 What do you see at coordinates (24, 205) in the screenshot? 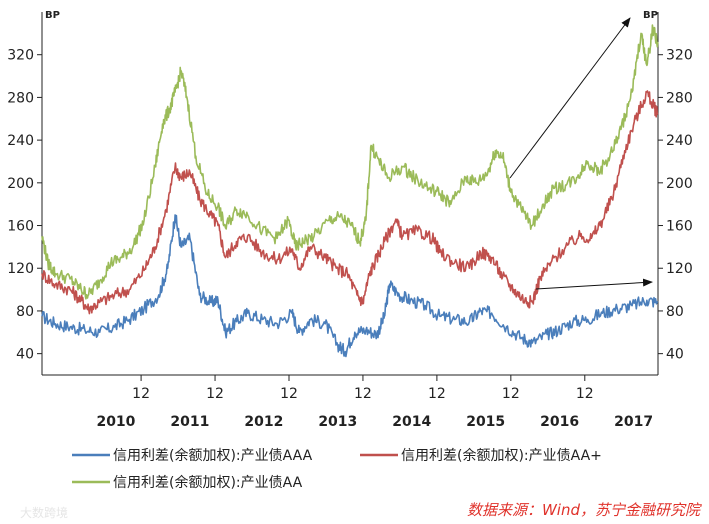
I see `y-axis-left: 40 80 120 160 200 240 280 320` at bounding box center [24, 205].